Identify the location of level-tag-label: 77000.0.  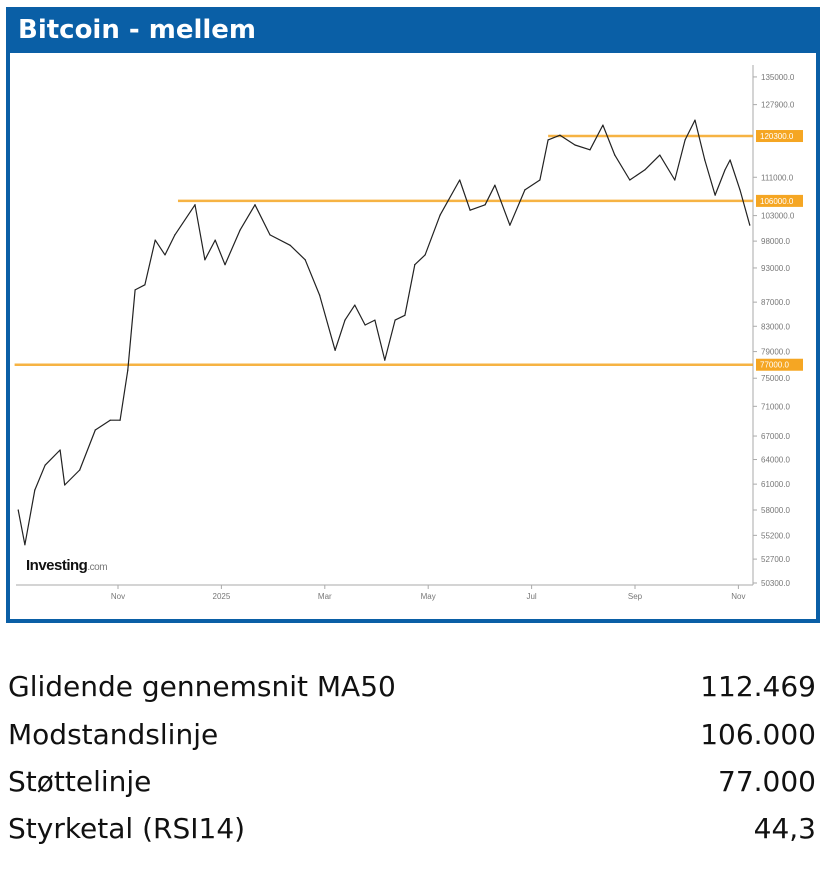
(774, 365).